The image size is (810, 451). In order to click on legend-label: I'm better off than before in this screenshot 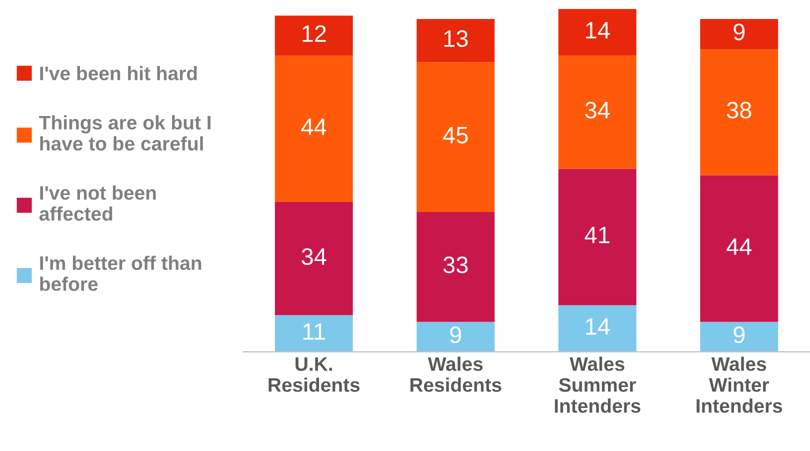, I will do `click(121, 273)`.